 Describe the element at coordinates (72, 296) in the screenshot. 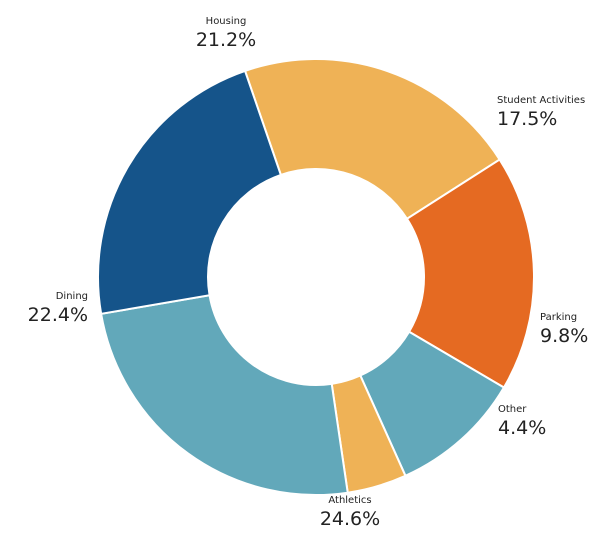

I see `label-dining: Dining` at that location.